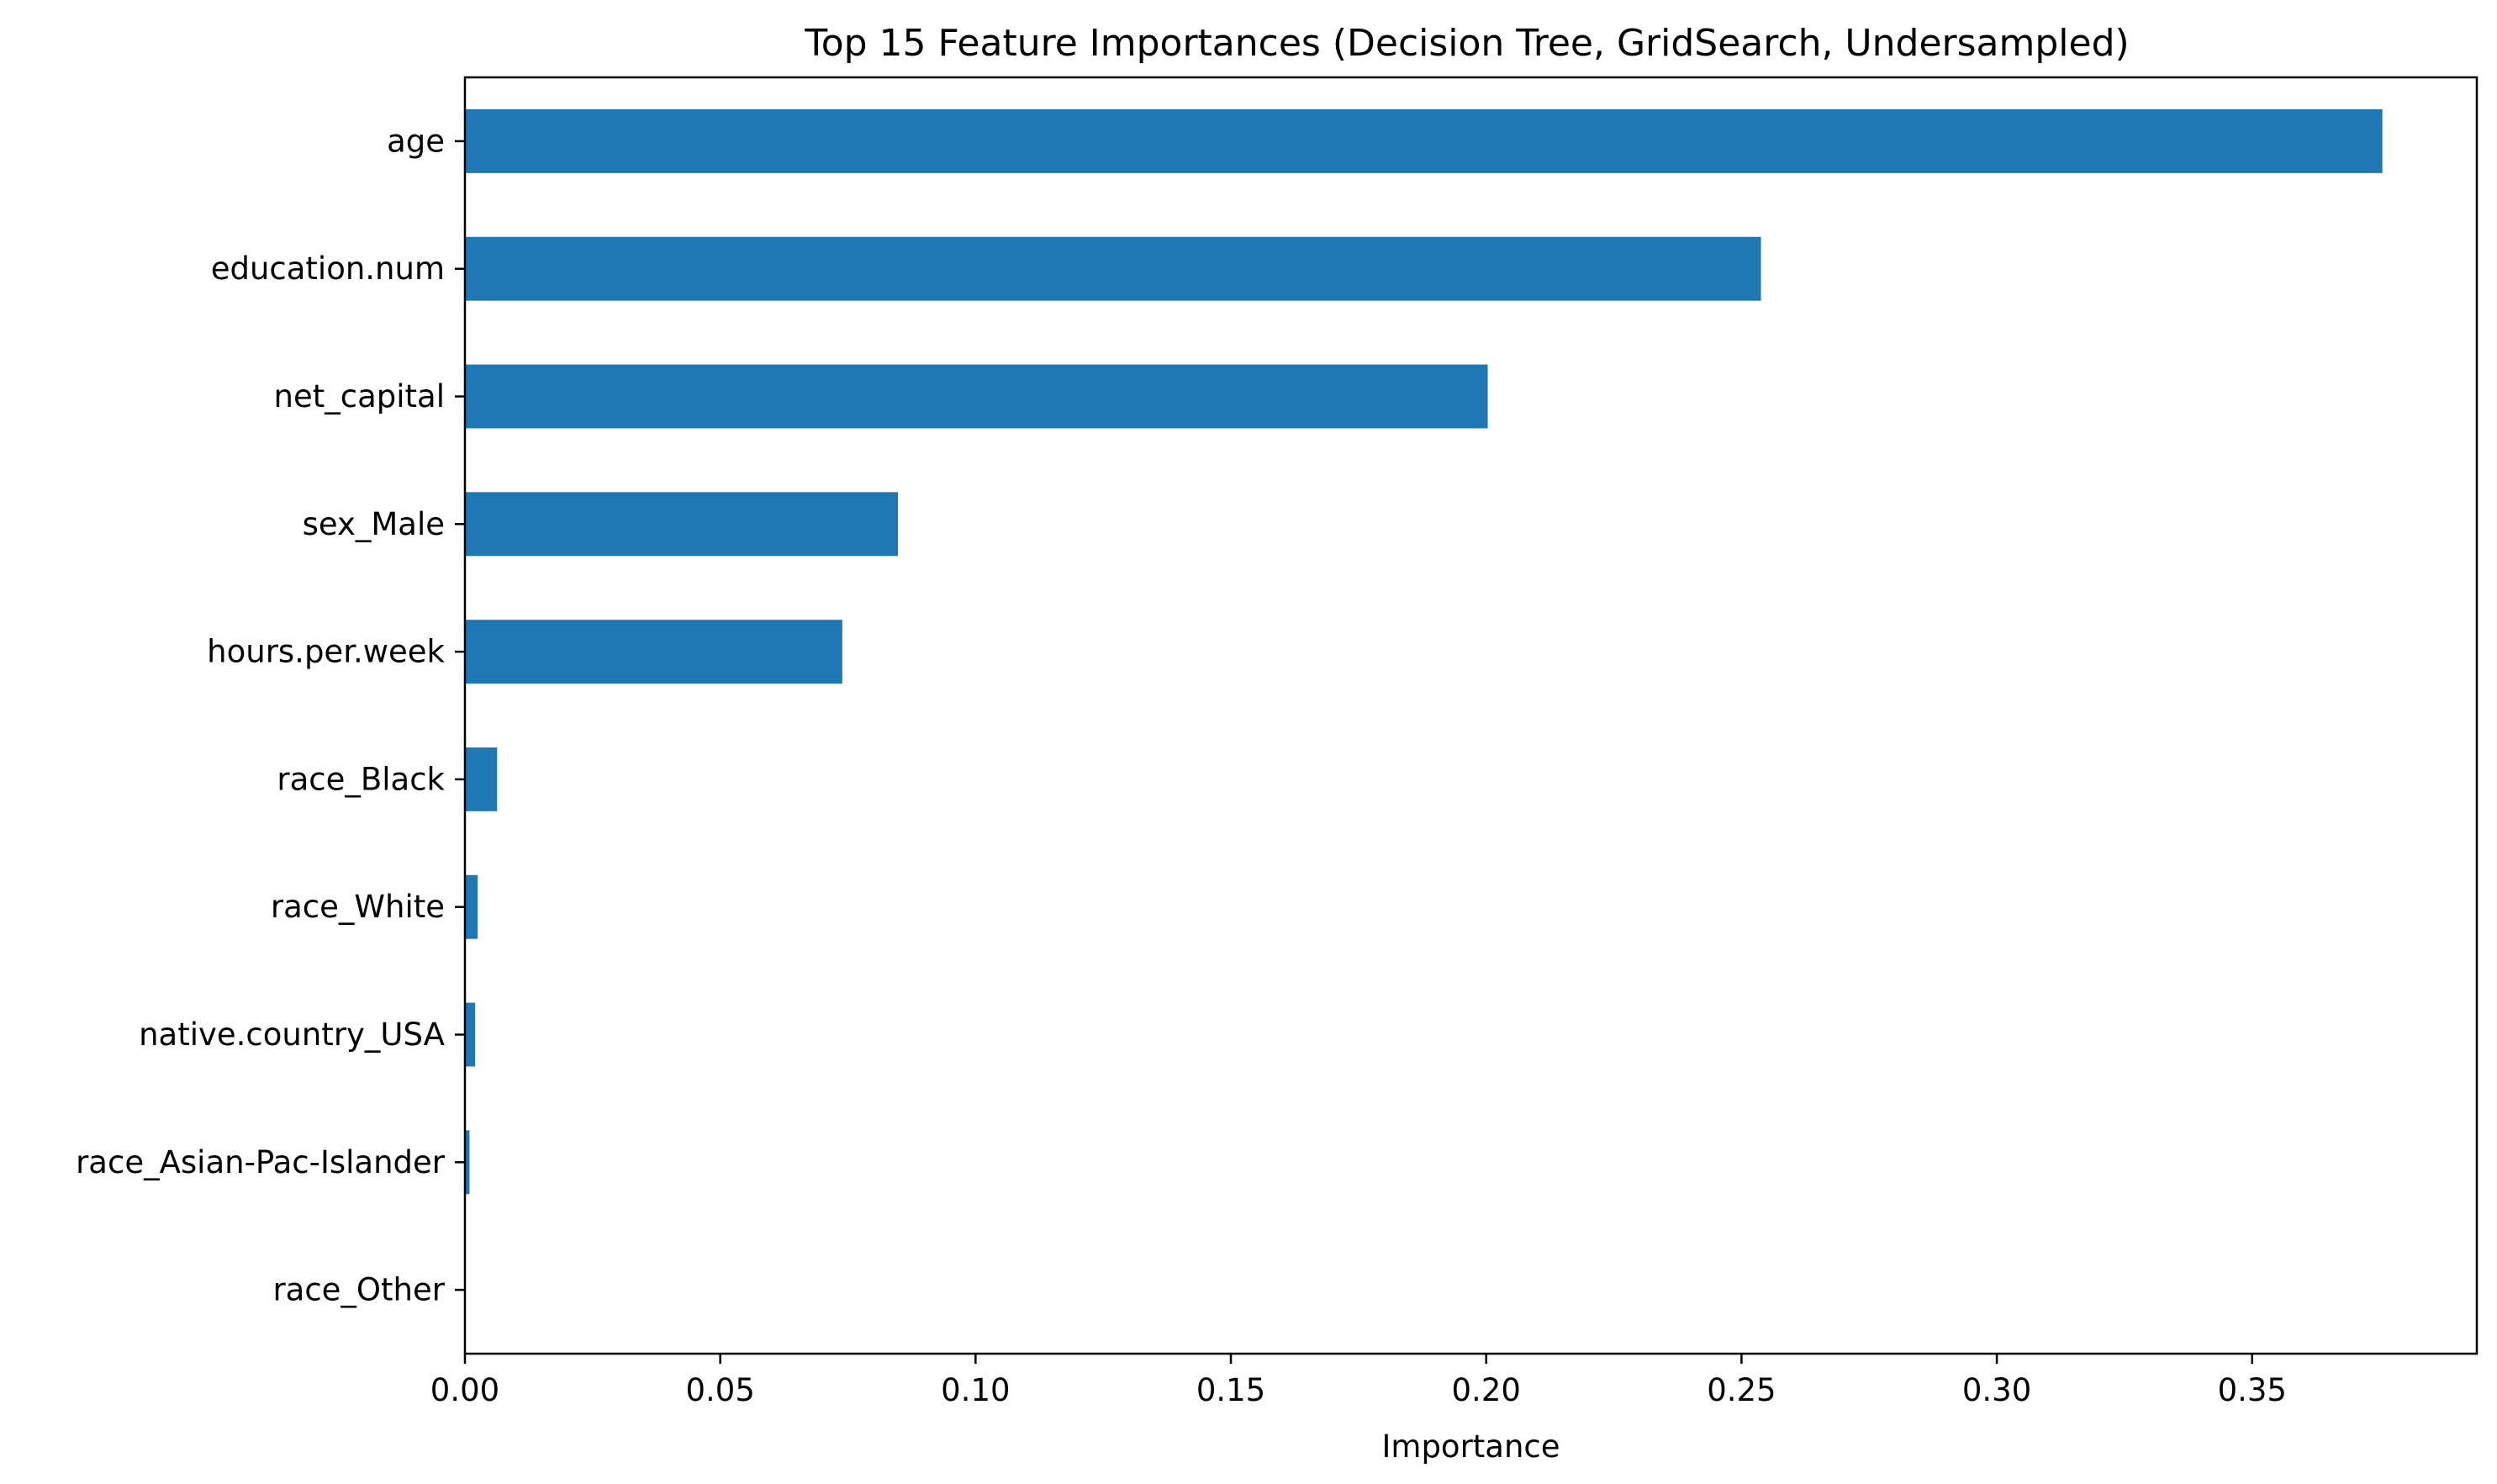 Image resolution: width=2497 pixels, height=1484 pixels. Describe the element at coordinates (1358, 1381) in the screenshot. I see `x-axis: 0.00 0.05 0.10 0.15 0.20 0.25 0.30 0.35` at that location.